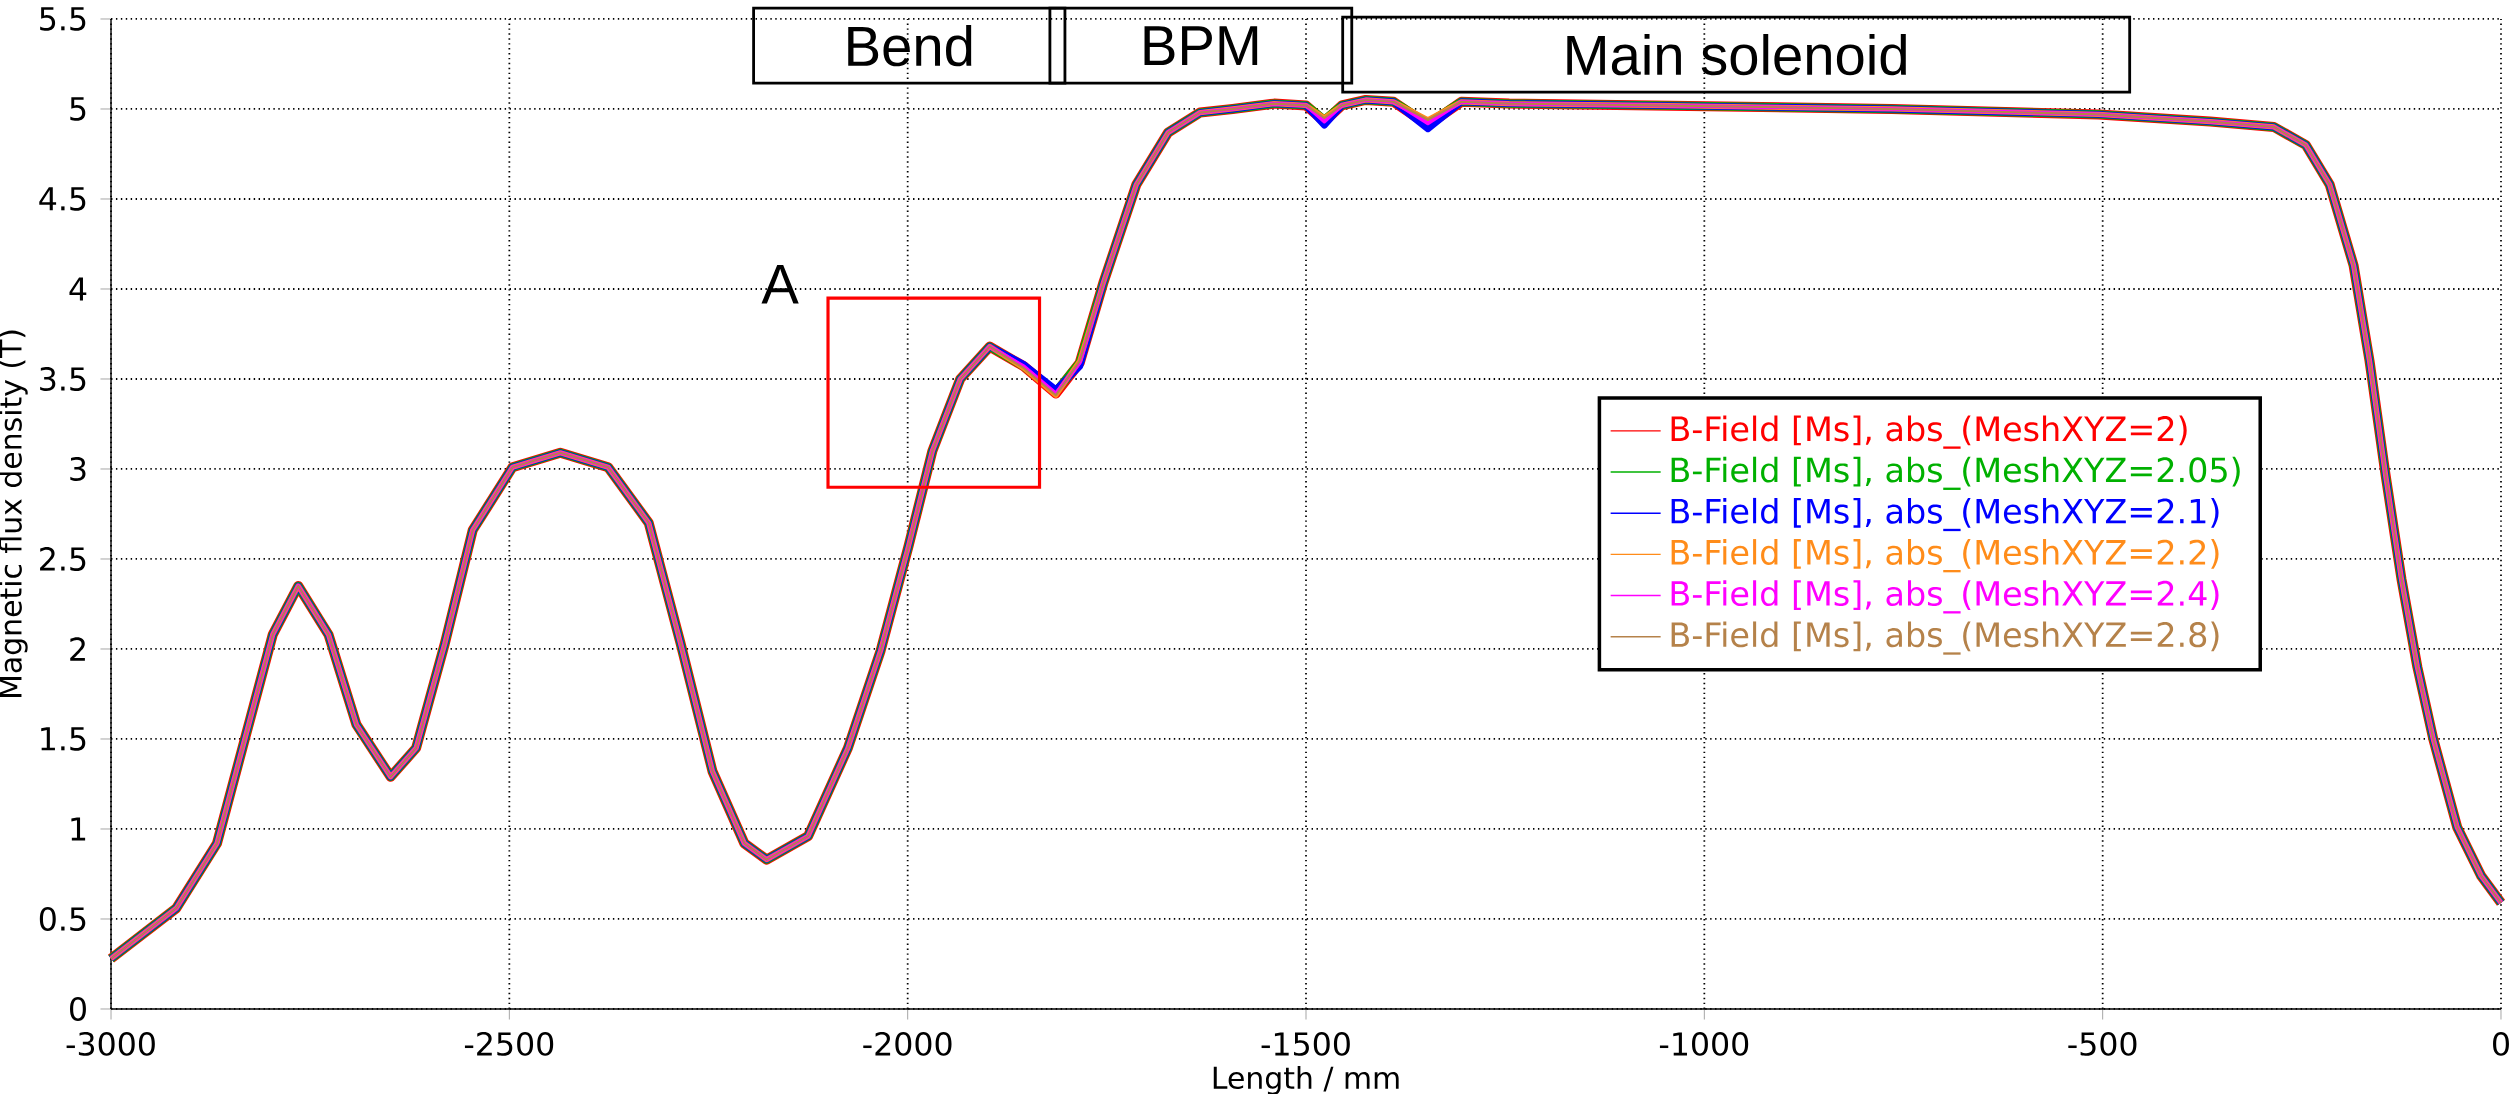 The height and width of the screenshot is (1094, 2517). I want to click on legend-label: B-Field [Ms], abs_(MeshXYZ=2.05), so click(1955, 473).